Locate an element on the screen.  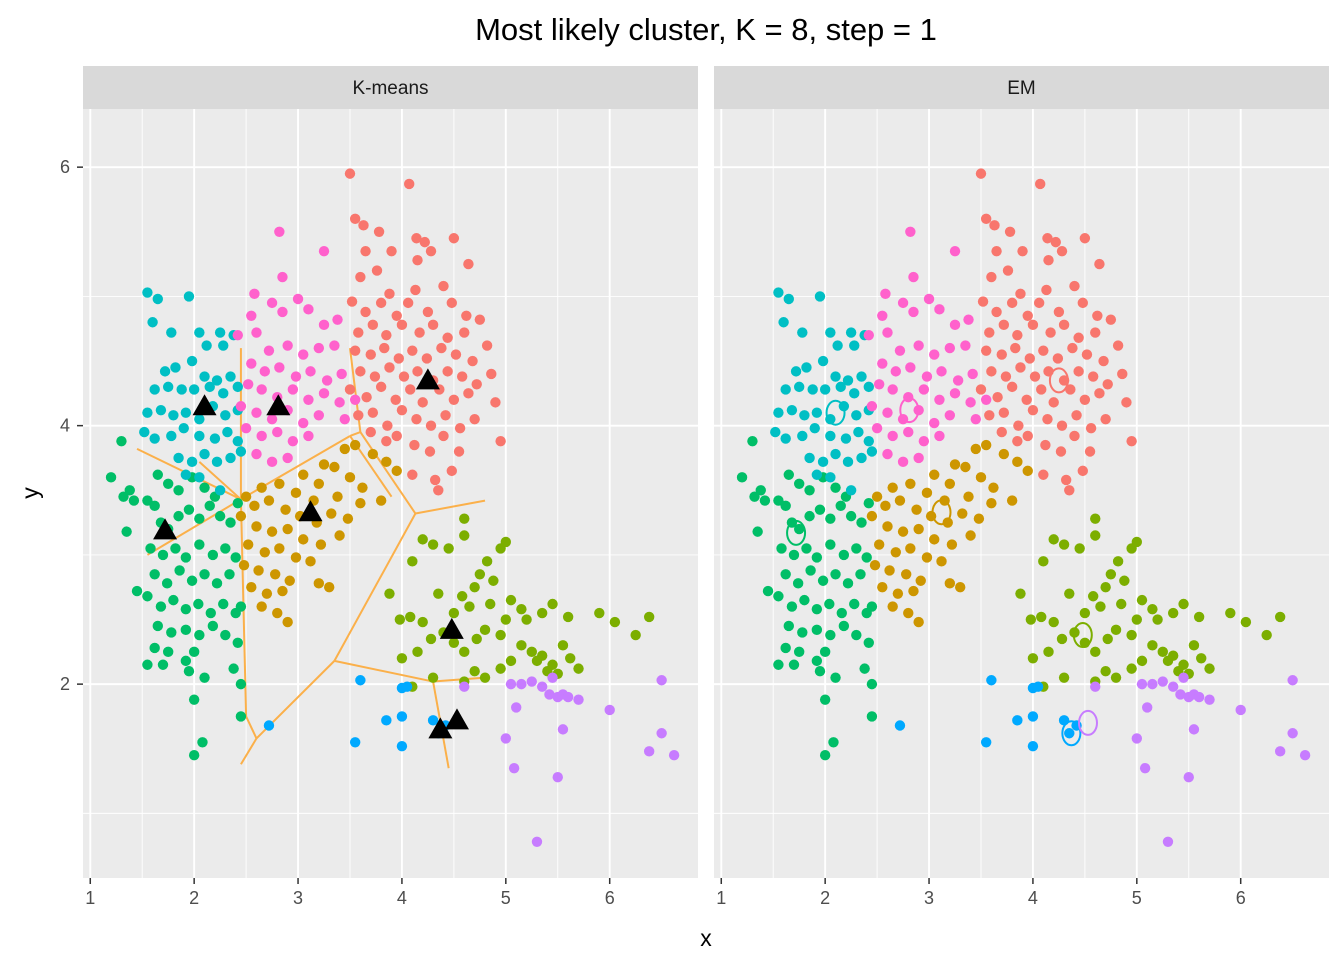
voronoi-edge is located at coordinates (355, 434).